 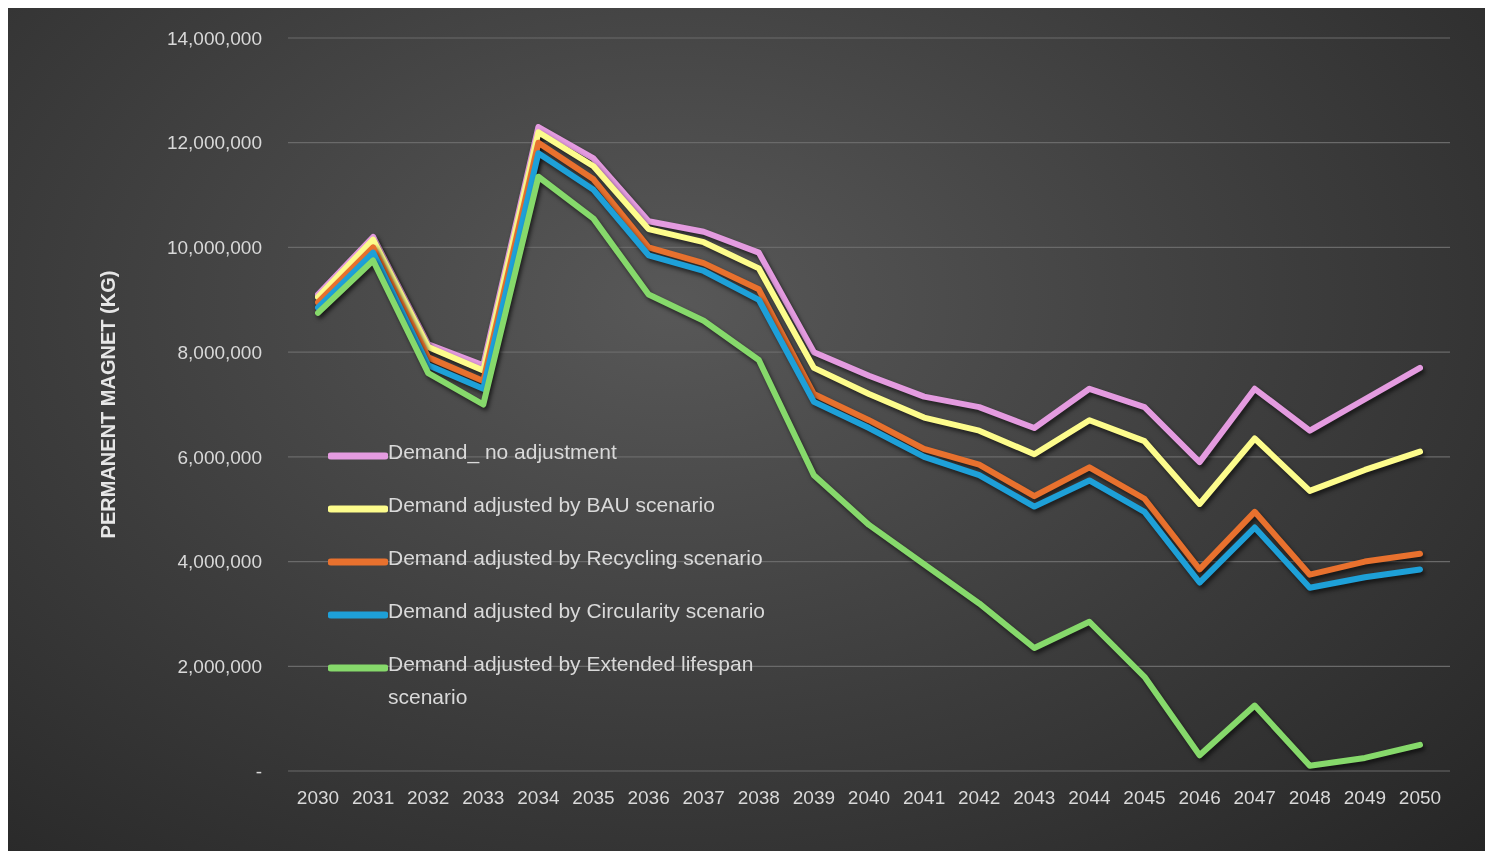 What do you see at coordinates (219, 352) in the screenshot?
I see `y-tick-label: 8,000,000` at bounding box center [219, 352].